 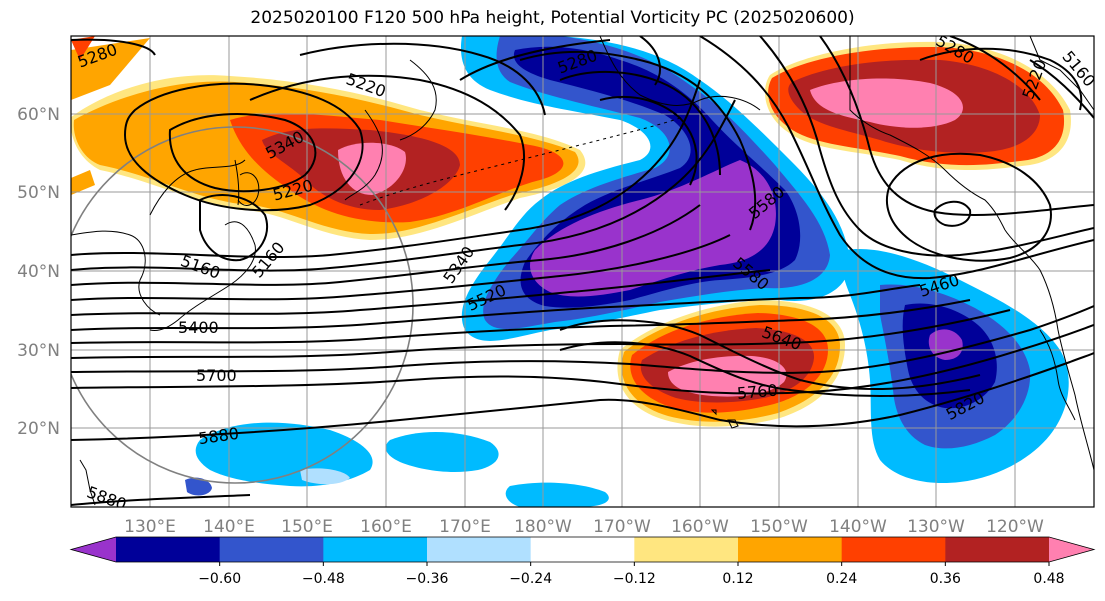 What do you see at coordinates (110, 115) in the screenshot?
I see `pv-positive-top-left` at bounding box center [110, 115].